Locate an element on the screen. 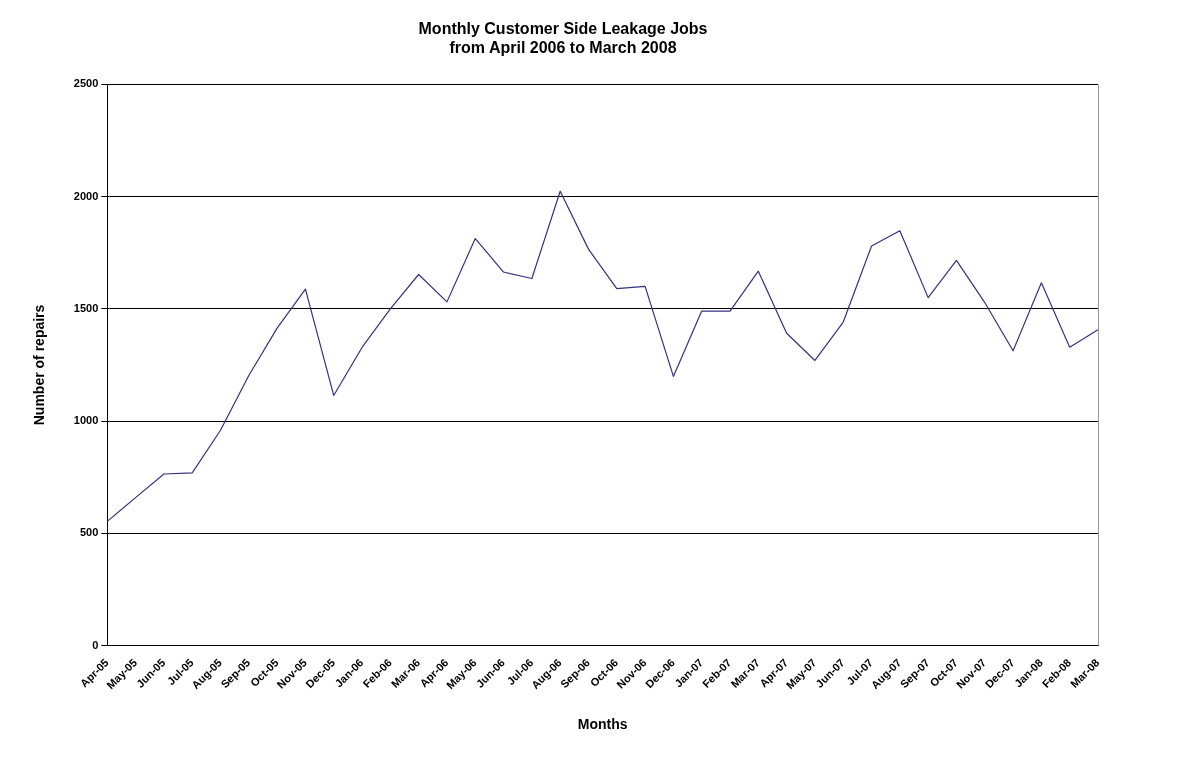 The width and height of the screenshot is (1187, 758). chart-title: Monthly Customer Side Leakage Jobs is located at coordinates (563, 29).